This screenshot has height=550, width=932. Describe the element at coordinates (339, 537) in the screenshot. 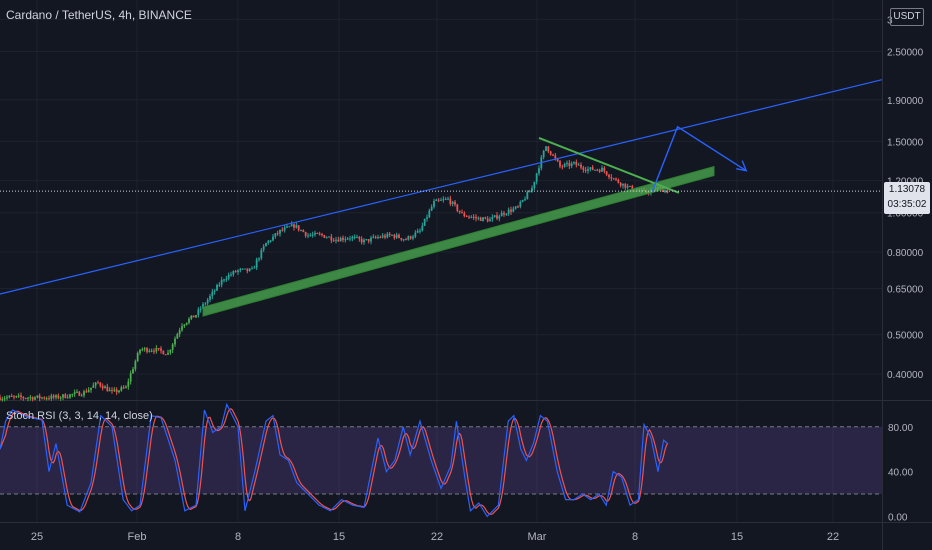

I see `time-axis-tick-label: 15` at that location.